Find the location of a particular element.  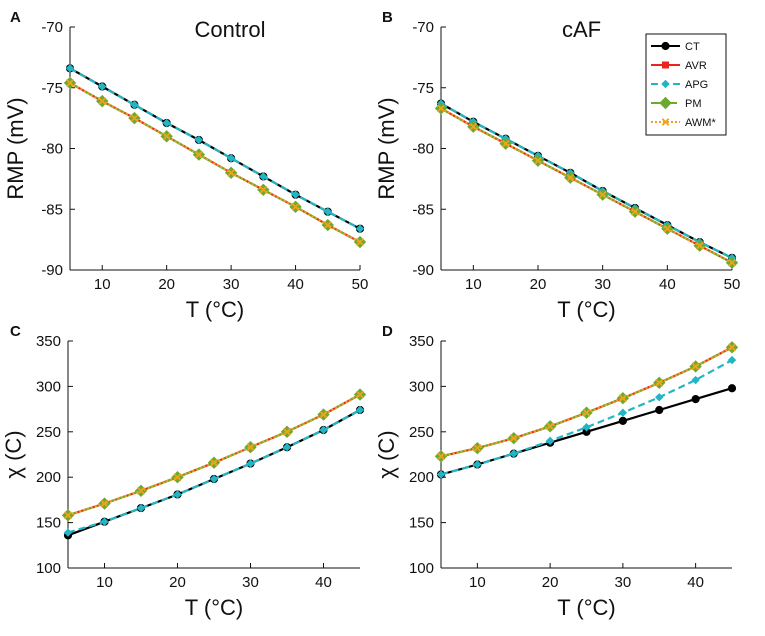

series-pm is located at coordinates (215, 162).